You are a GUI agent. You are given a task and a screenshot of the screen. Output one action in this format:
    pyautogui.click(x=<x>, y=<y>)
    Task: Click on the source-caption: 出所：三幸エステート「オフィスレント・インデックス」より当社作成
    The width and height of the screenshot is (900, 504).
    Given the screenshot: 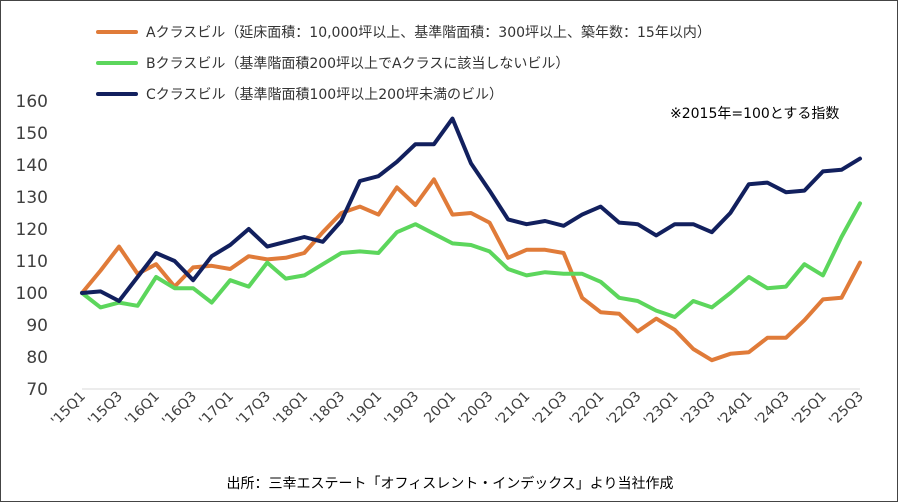 What is the action you would take?
    pyautogui.click(x=449, y=483)
    